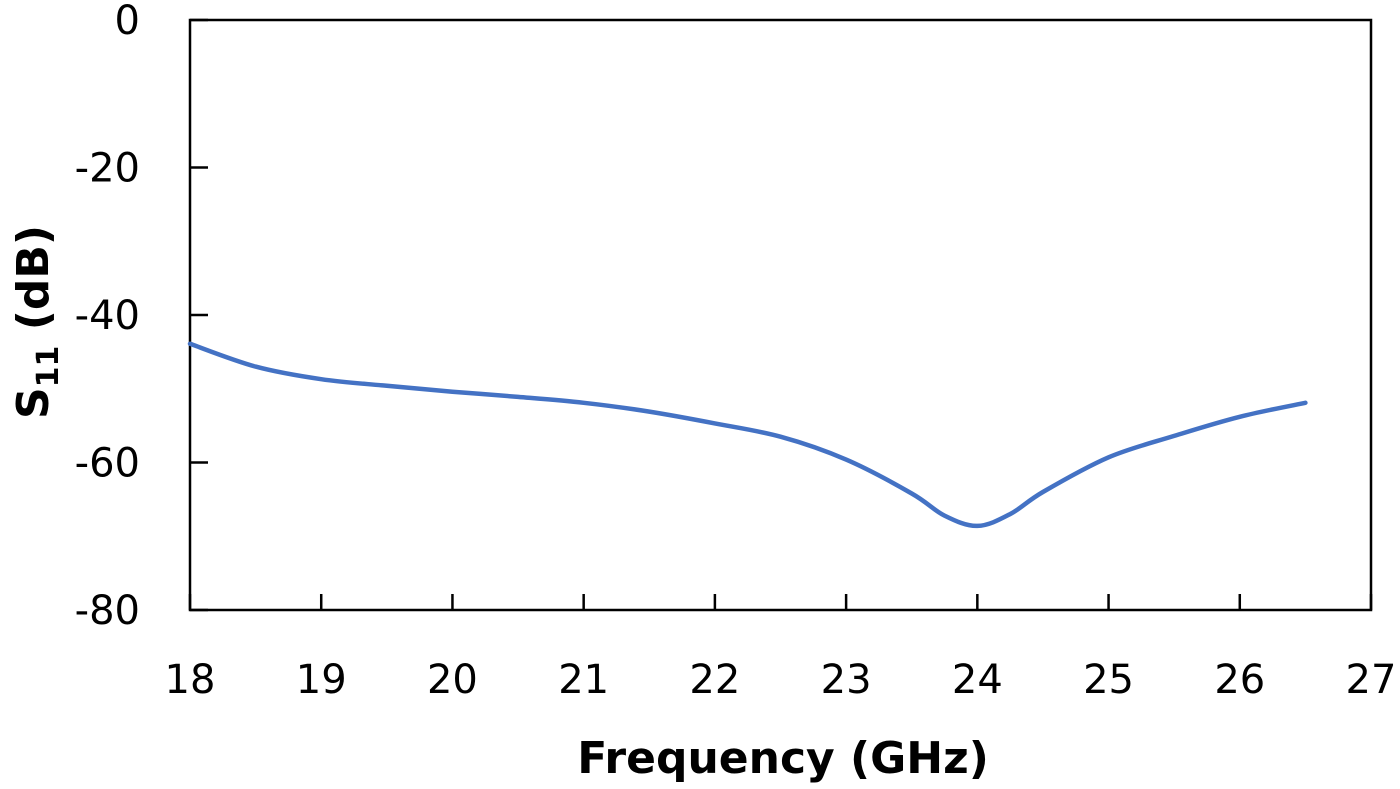 This screenshot has height=789, width=1400. What do you see at coordinates (977, 680) in the screenshot?
I see `x-tick-label: 24` at bounding box center [977, 680].